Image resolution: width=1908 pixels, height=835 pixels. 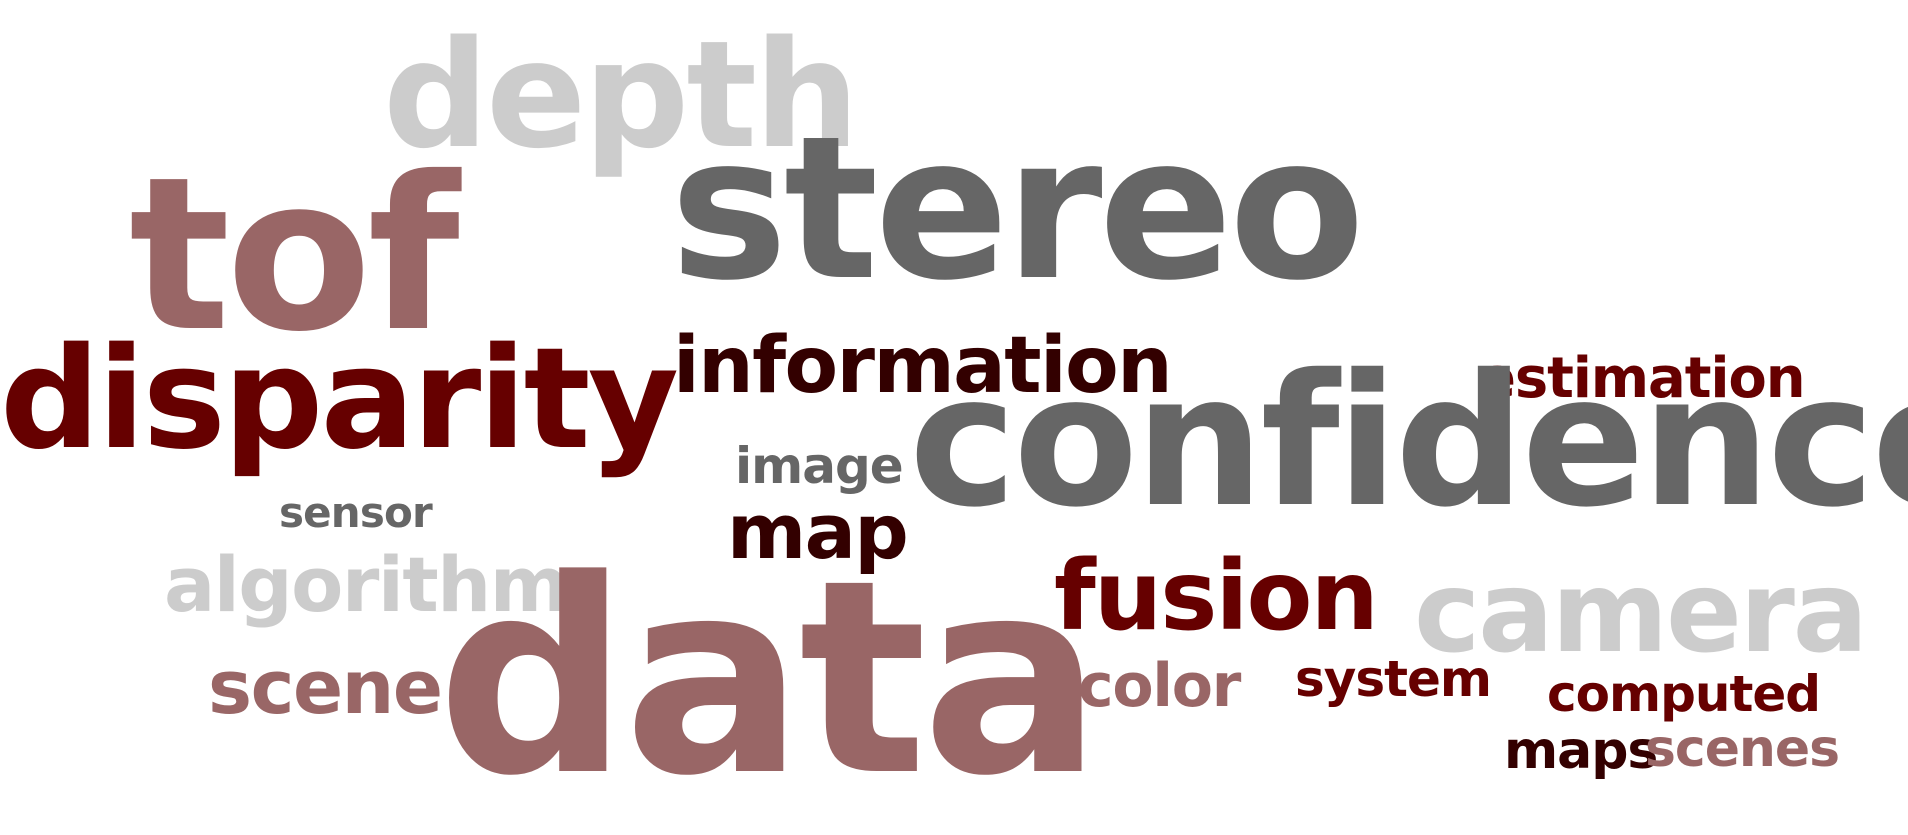 I want to click on word-stereo: stereo, so click(x=1017, y=208).